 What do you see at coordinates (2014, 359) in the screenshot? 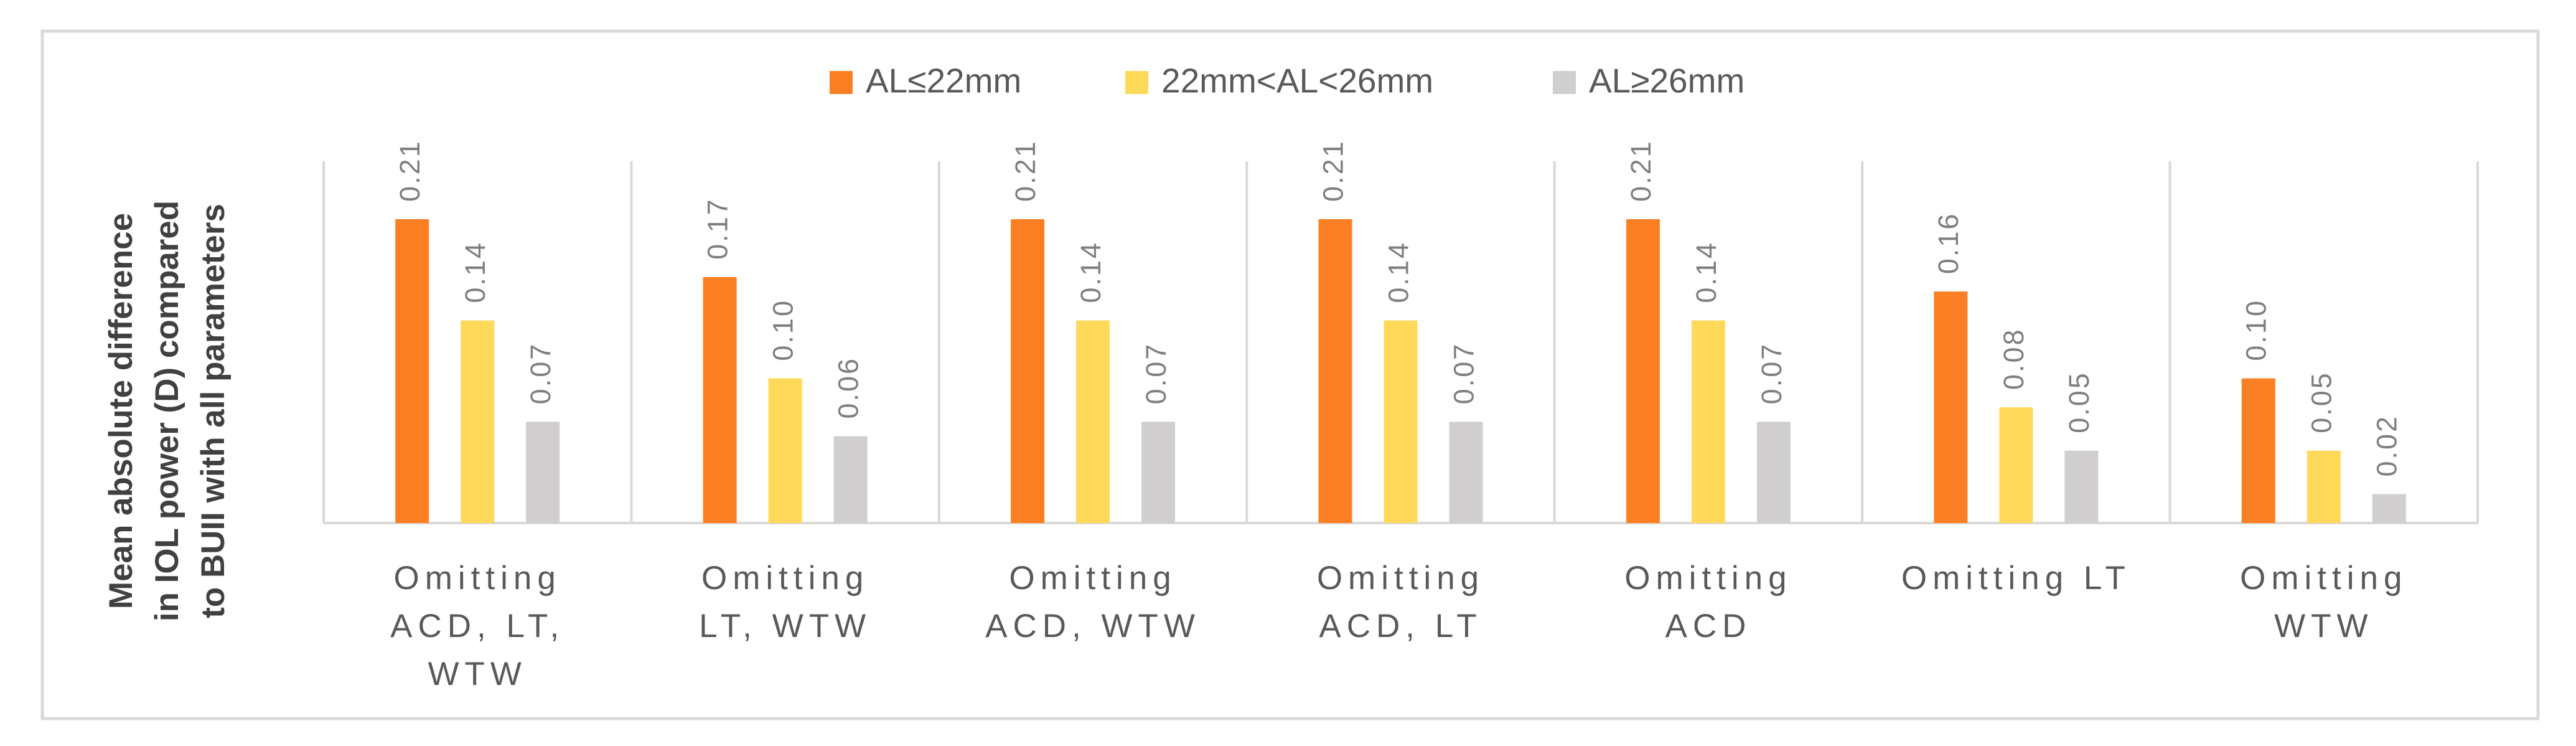
I see `data-label: 0.08` at bounding box center [2014, 359].